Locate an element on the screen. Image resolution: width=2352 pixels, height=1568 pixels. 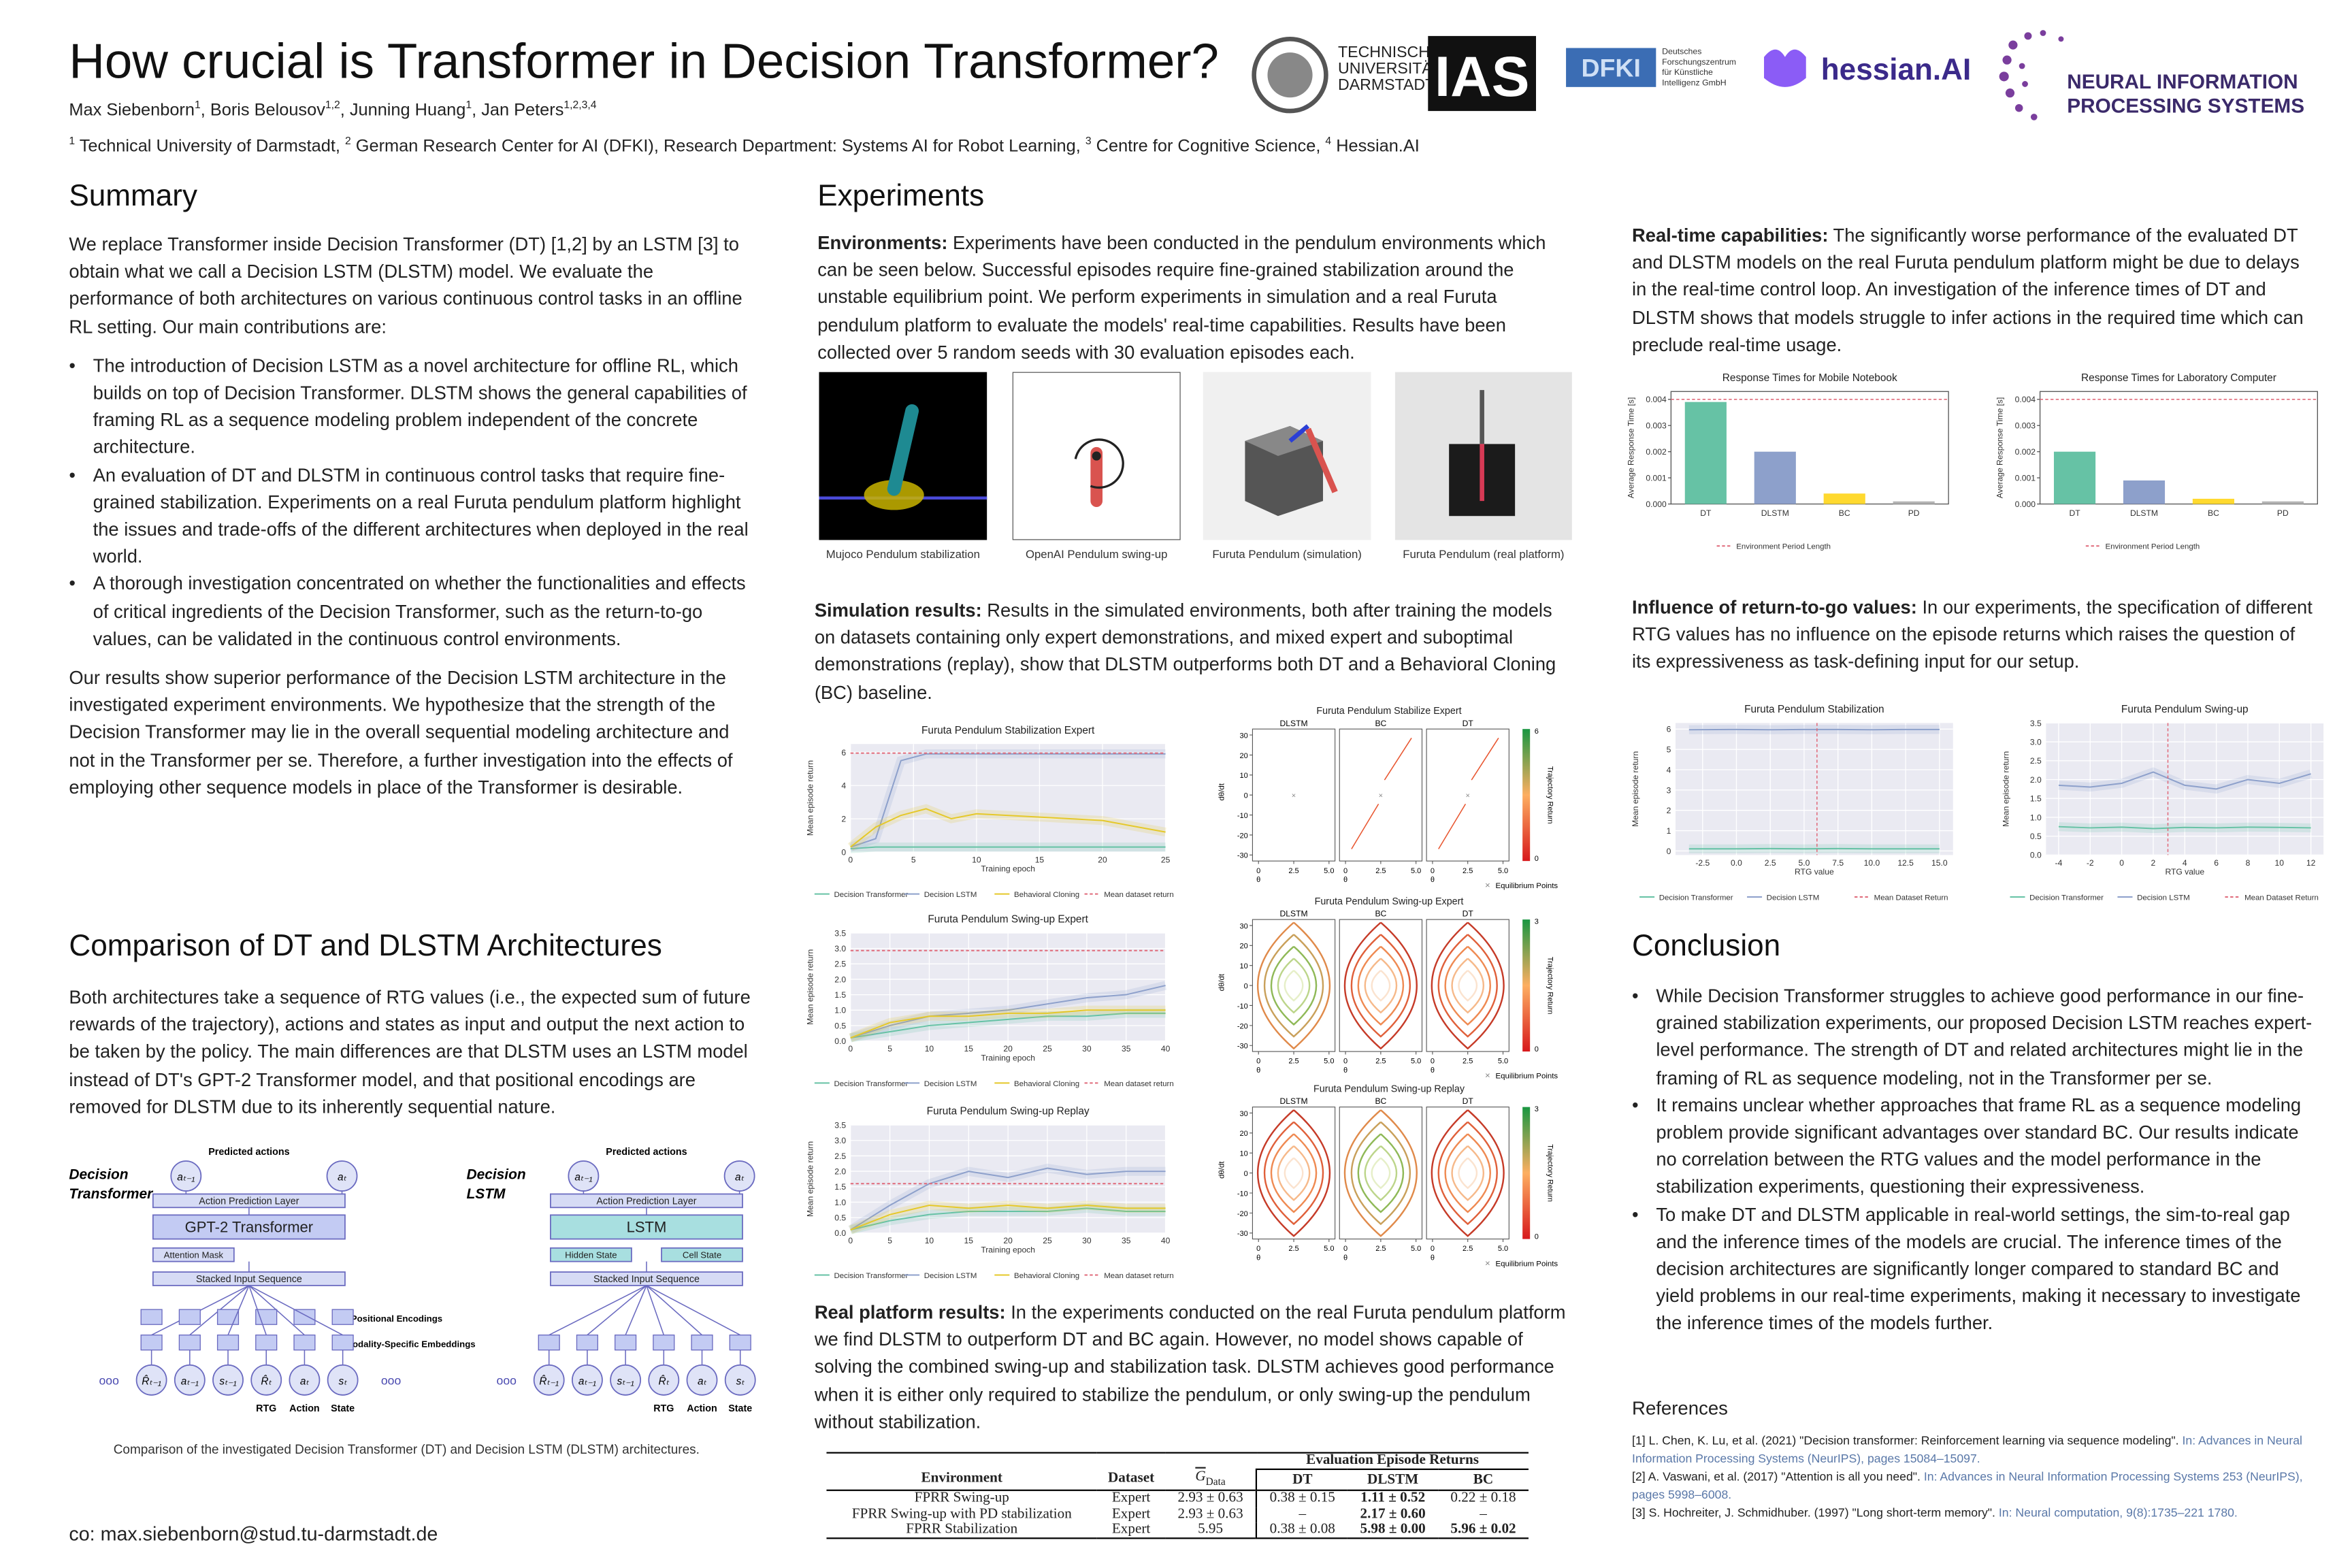
author-sup: 1 is located at coordinates (469, 105).